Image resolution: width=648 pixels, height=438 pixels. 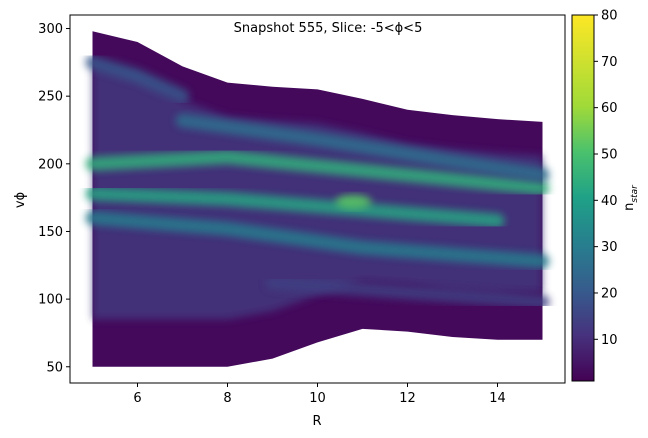 What do you see at coordinates (54, 198) in the screenshot?
I see `y-axis: 50 100 150 200 250 300` at bounding box center [54, 198].